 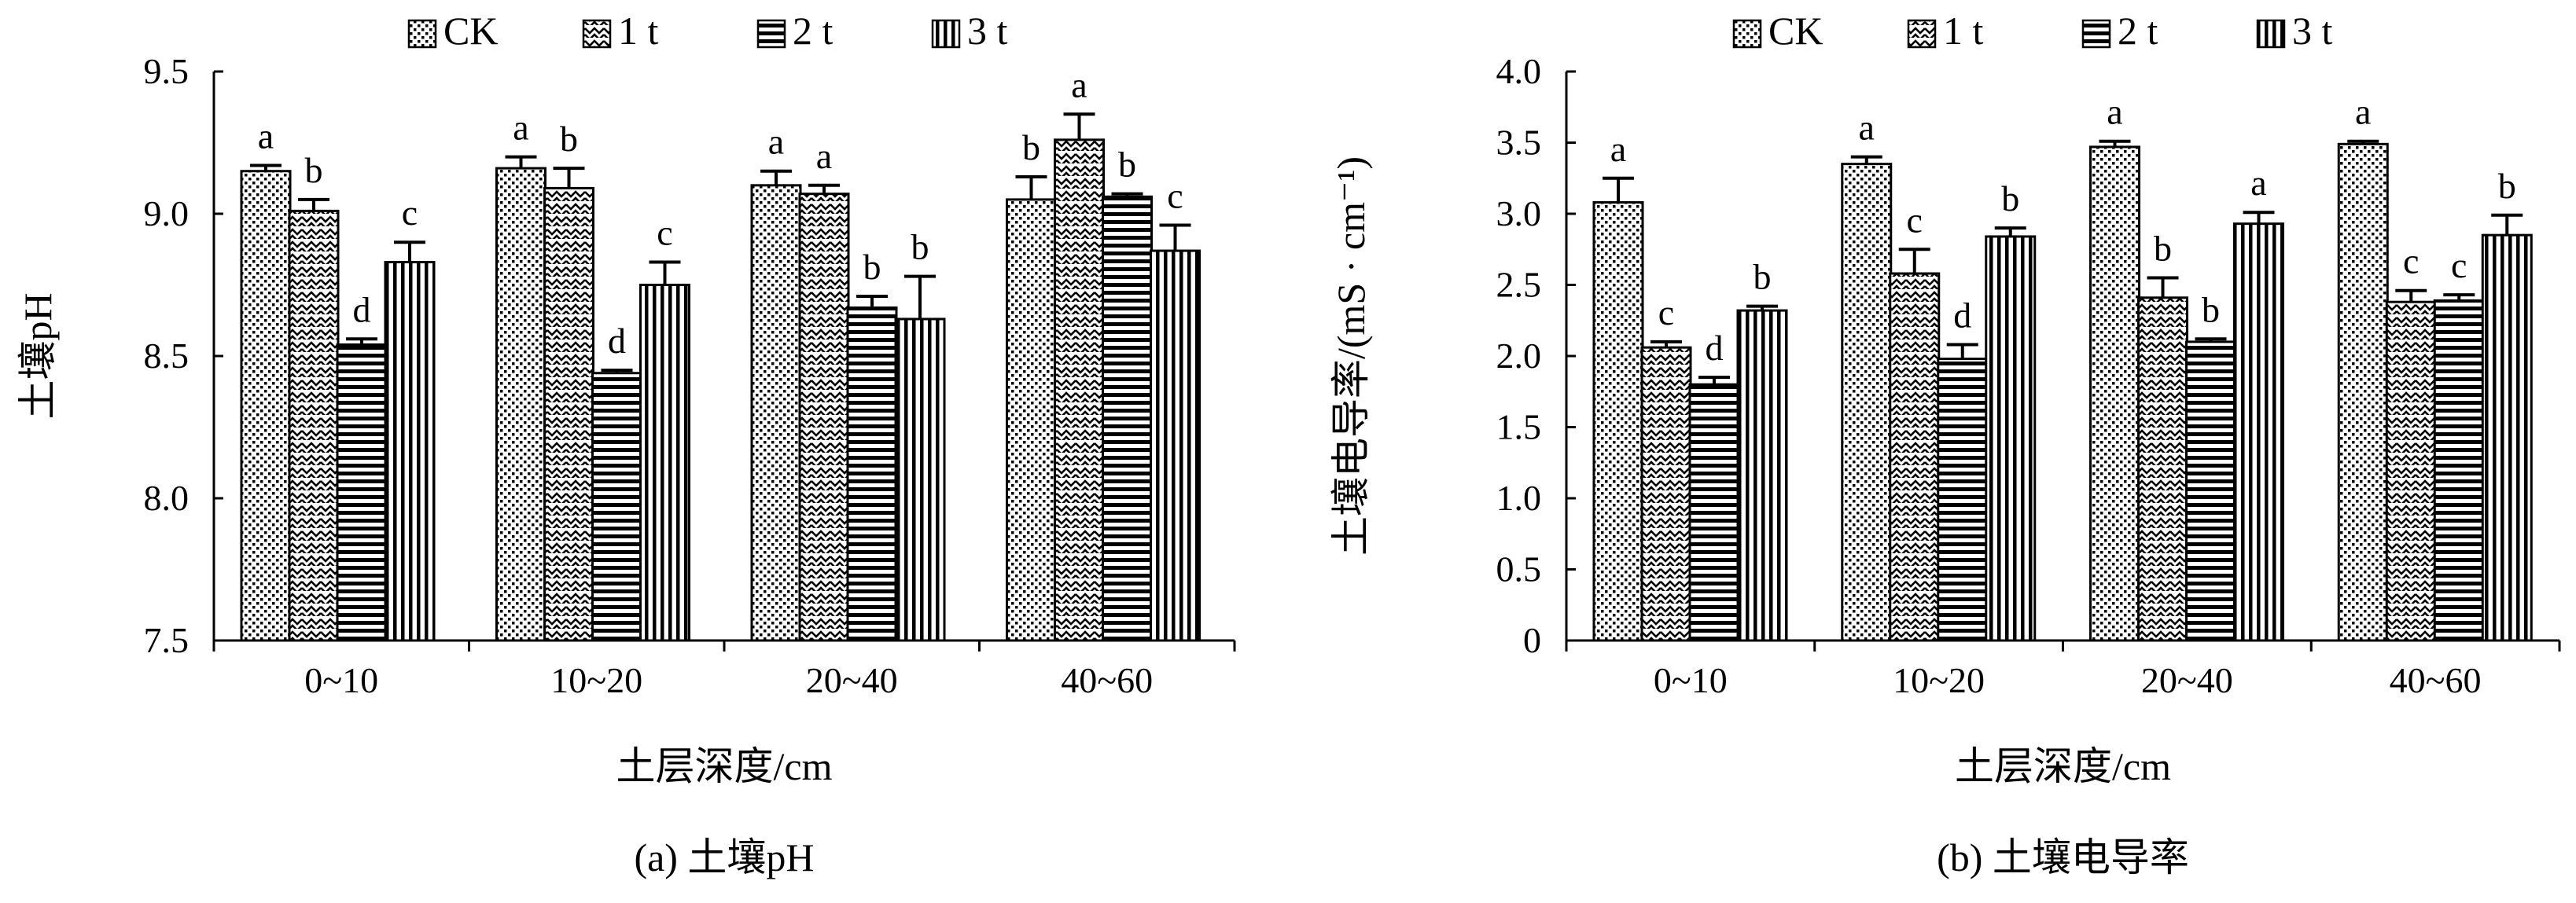 What do you see at coordinates (1351, 356) in the screenshot?
I see `y-axis-title: 土壤电导率/(mS · cm⁻¹)` at bounding box center [1351, 356].